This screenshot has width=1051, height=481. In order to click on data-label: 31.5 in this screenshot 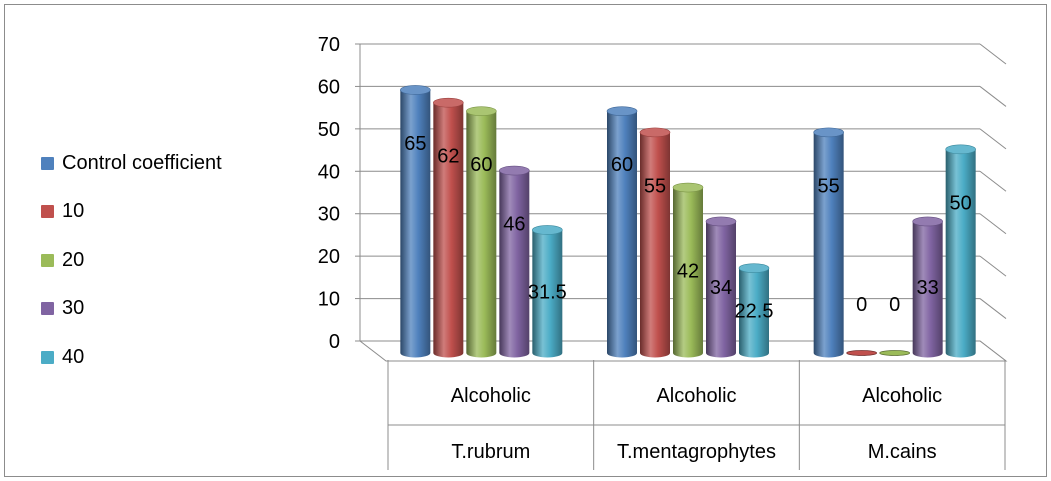, I will do `click(547, 292)`.